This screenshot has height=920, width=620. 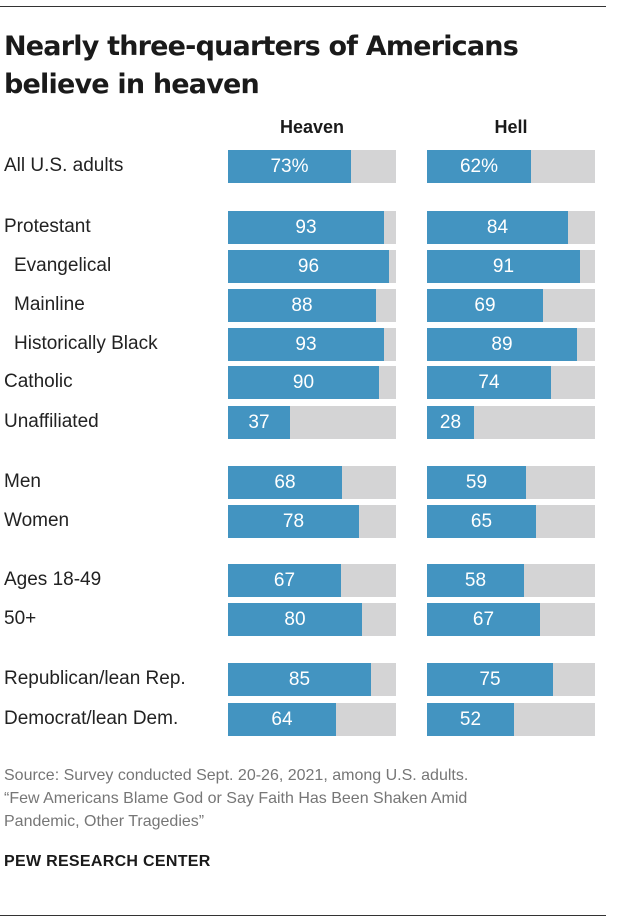 I want to click on row-label: Unaffiliated, so click(x=51, y=421).